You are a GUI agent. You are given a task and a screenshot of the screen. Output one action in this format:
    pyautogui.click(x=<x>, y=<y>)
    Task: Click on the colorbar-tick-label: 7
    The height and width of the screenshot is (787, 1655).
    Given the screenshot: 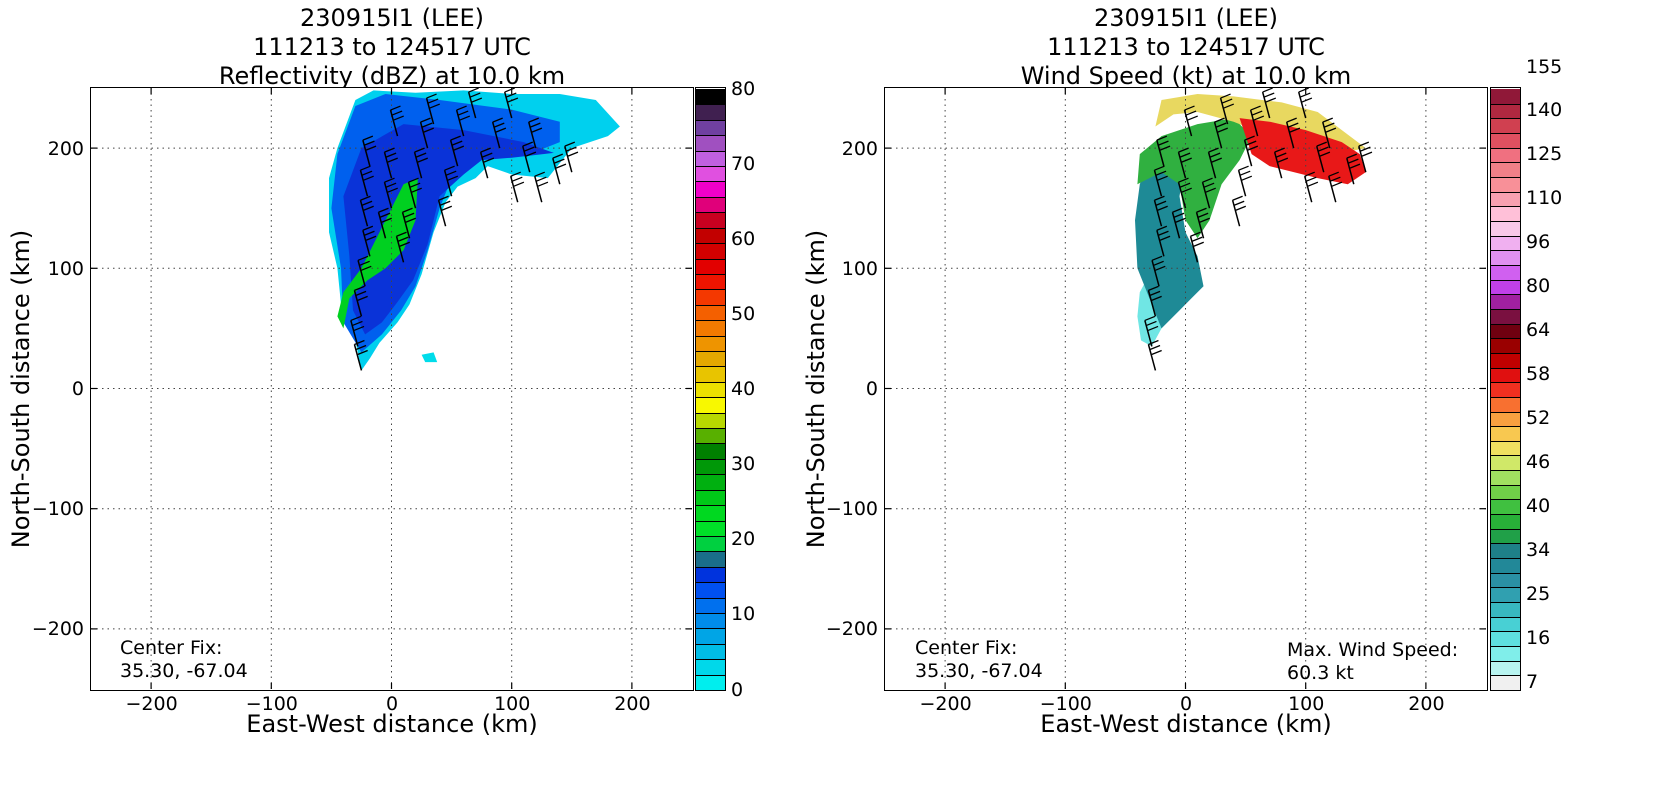 What is the action you would take?
    pyautogui.click(x=1532, y=682)
    